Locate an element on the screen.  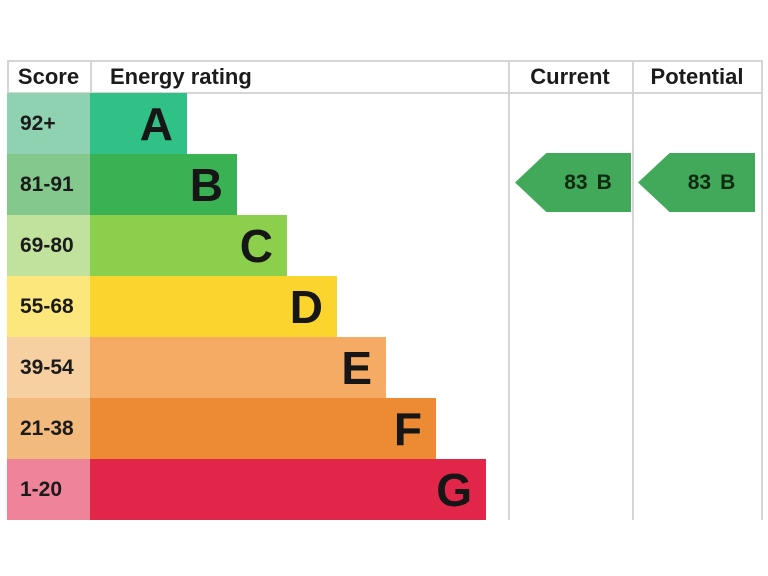
band-row-e: 39-54 E is located at coordinates (385, 367).